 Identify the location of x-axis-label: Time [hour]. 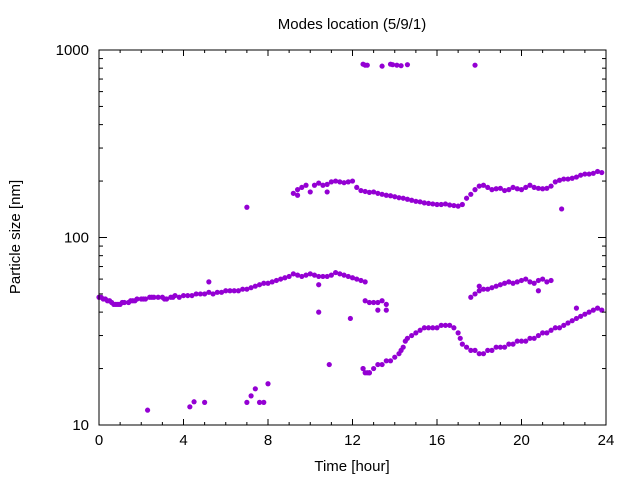
(351, 466).